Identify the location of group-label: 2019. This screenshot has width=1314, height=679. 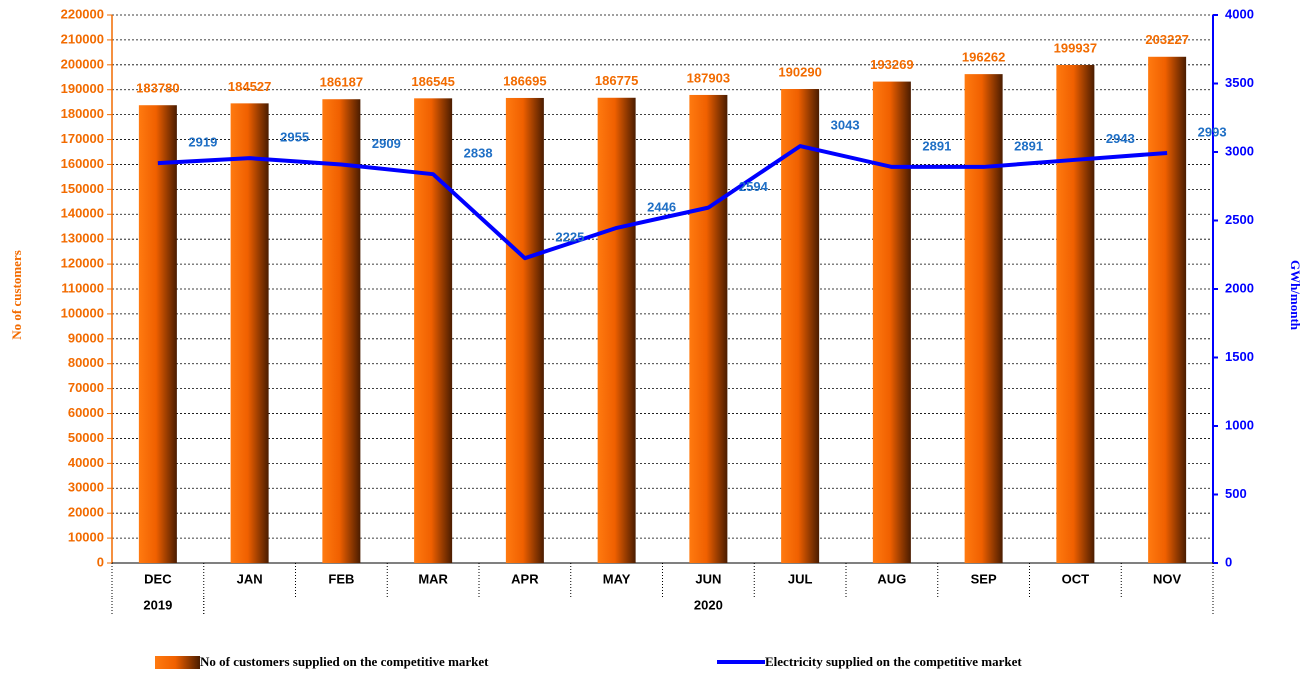
(157, 604).